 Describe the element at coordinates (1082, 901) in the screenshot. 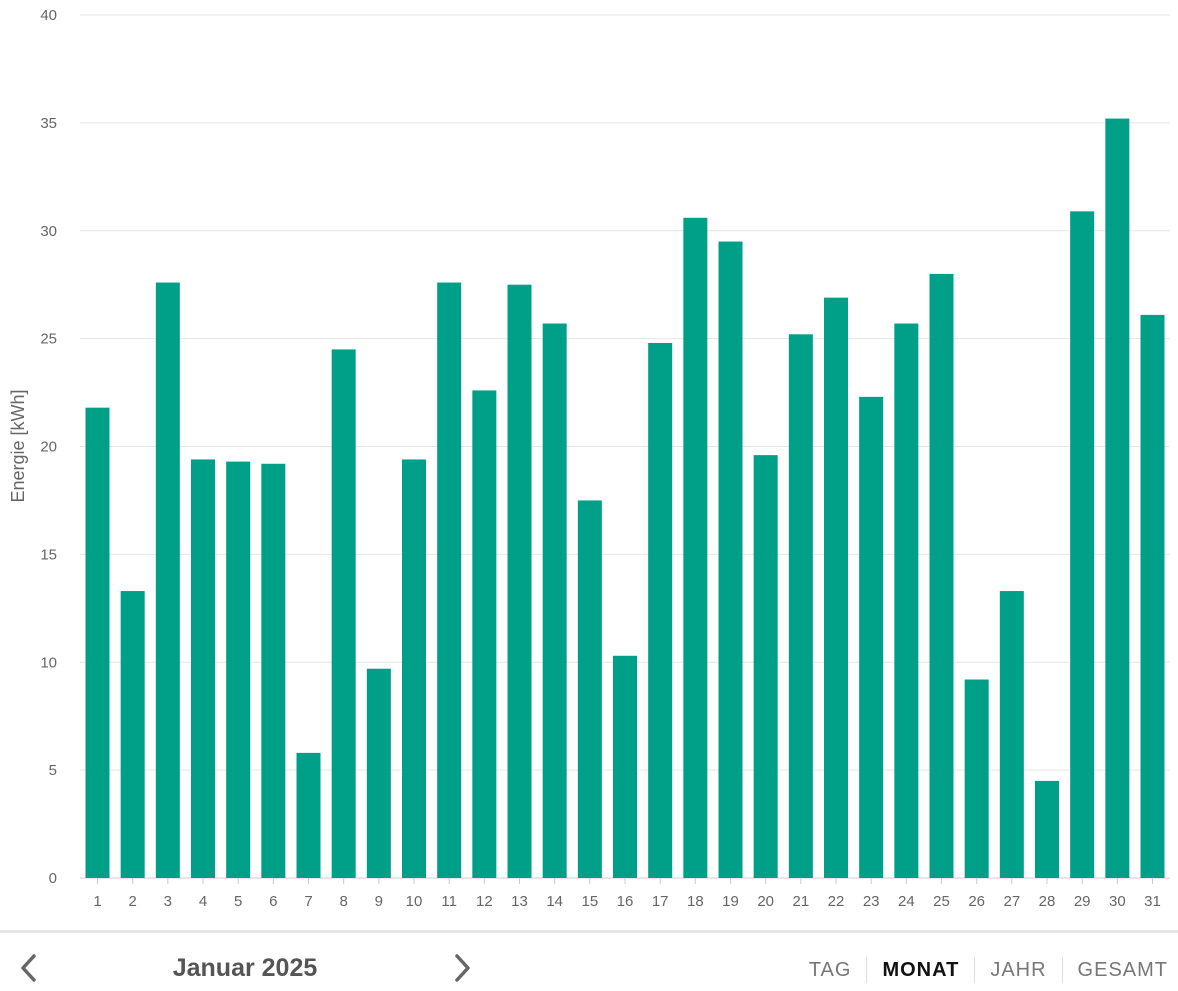

I see `x-tick-label: 29` at that location.